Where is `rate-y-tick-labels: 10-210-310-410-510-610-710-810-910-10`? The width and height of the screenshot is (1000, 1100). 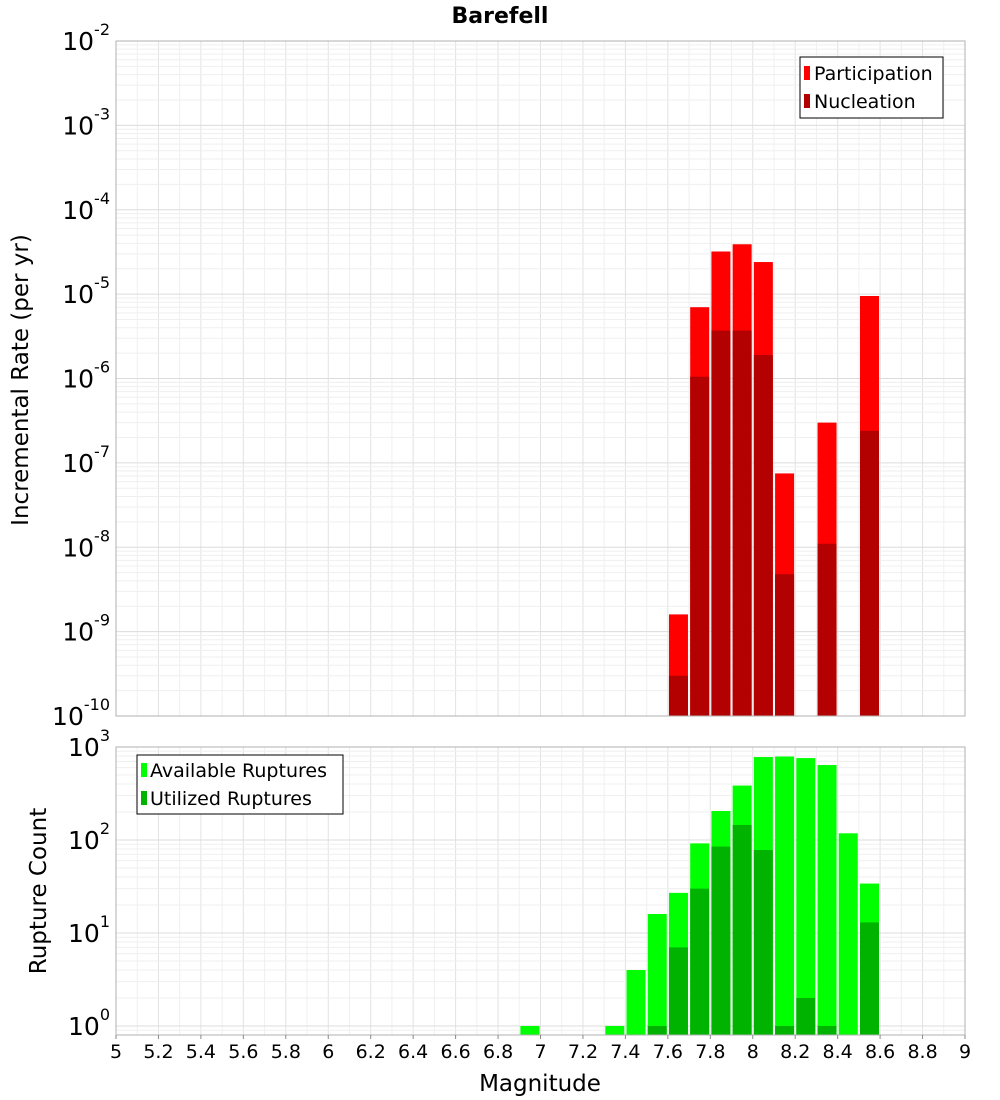
rate-y-tick-labels: 10-210-310-410-510-610-710-810-910-10 is located at coordinates (81, 375).